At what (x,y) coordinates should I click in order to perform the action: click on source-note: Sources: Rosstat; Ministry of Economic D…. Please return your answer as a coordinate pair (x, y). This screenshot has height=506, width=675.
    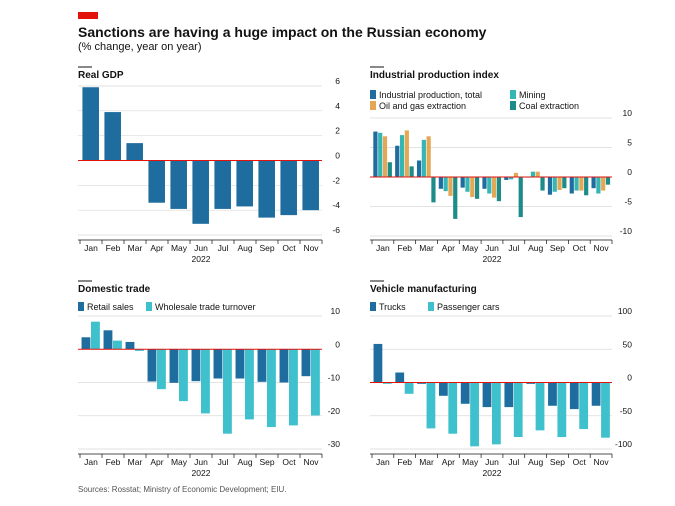
    Looking at the image, I should click on (182, 489).